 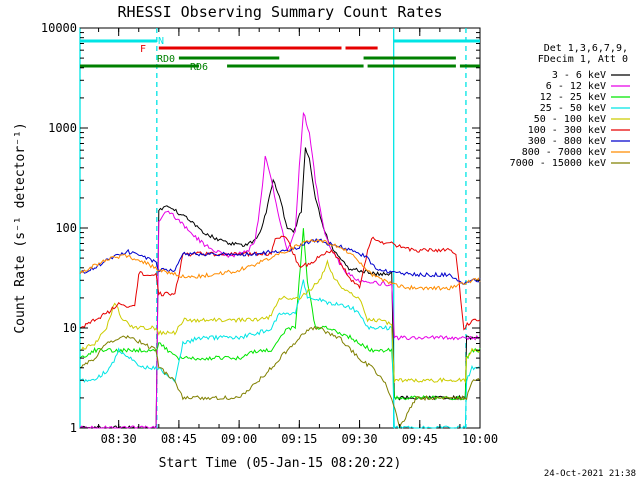 What do you see at coordinates (570, 119) in the screenshot?
I see `legend-entry-label-4: 50 - 100 keV` at bounding box center [570, 119].